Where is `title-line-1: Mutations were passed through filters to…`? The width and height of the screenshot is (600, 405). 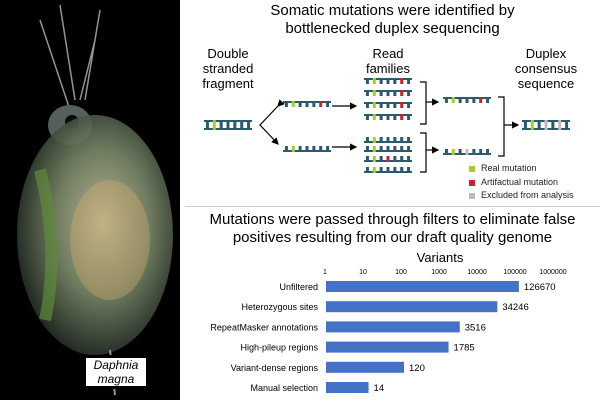
title-line-1: Mutations were passed through filters to… is located at coordinates (392, 219).